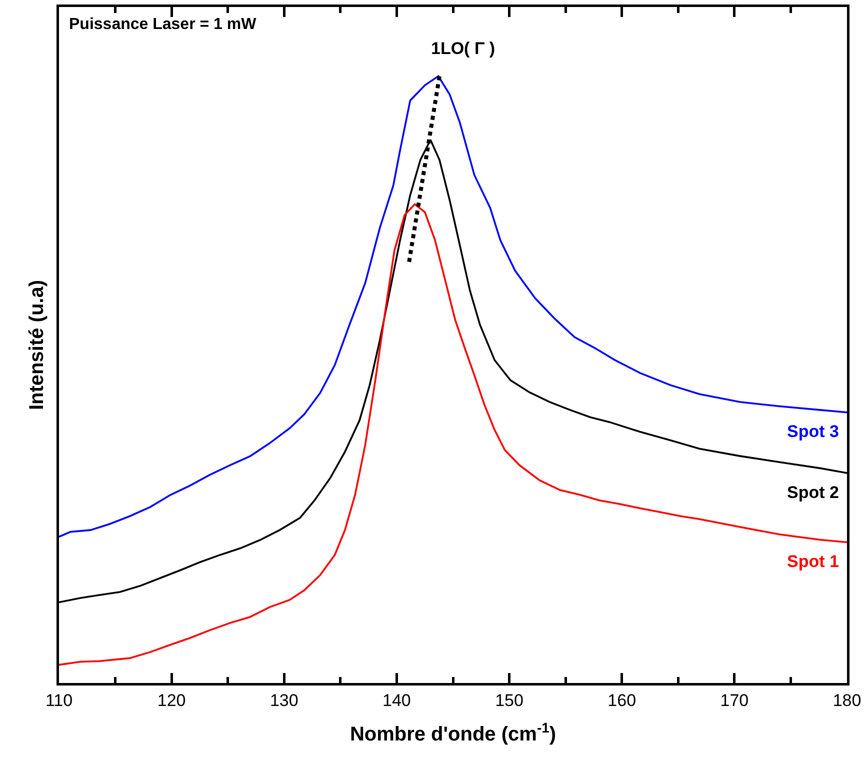 This screenshot has width=866, height=774. Describe the element at coordinates (734, 700) in the screenshot. I see `x-tick-label: 170` at that location.